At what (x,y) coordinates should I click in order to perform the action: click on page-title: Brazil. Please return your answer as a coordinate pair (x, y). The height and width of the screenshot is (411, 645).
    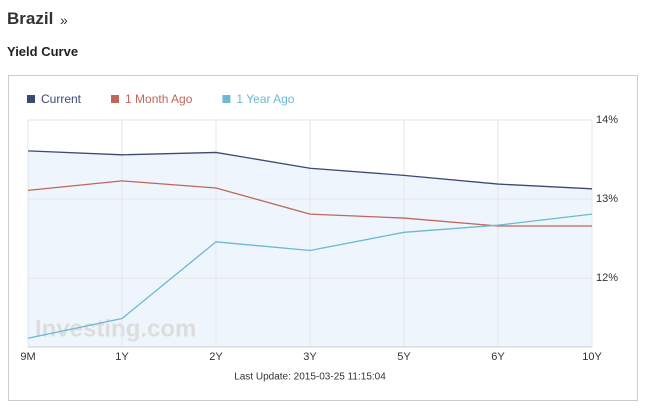
    Looking at the image, I should click on (30, 18).